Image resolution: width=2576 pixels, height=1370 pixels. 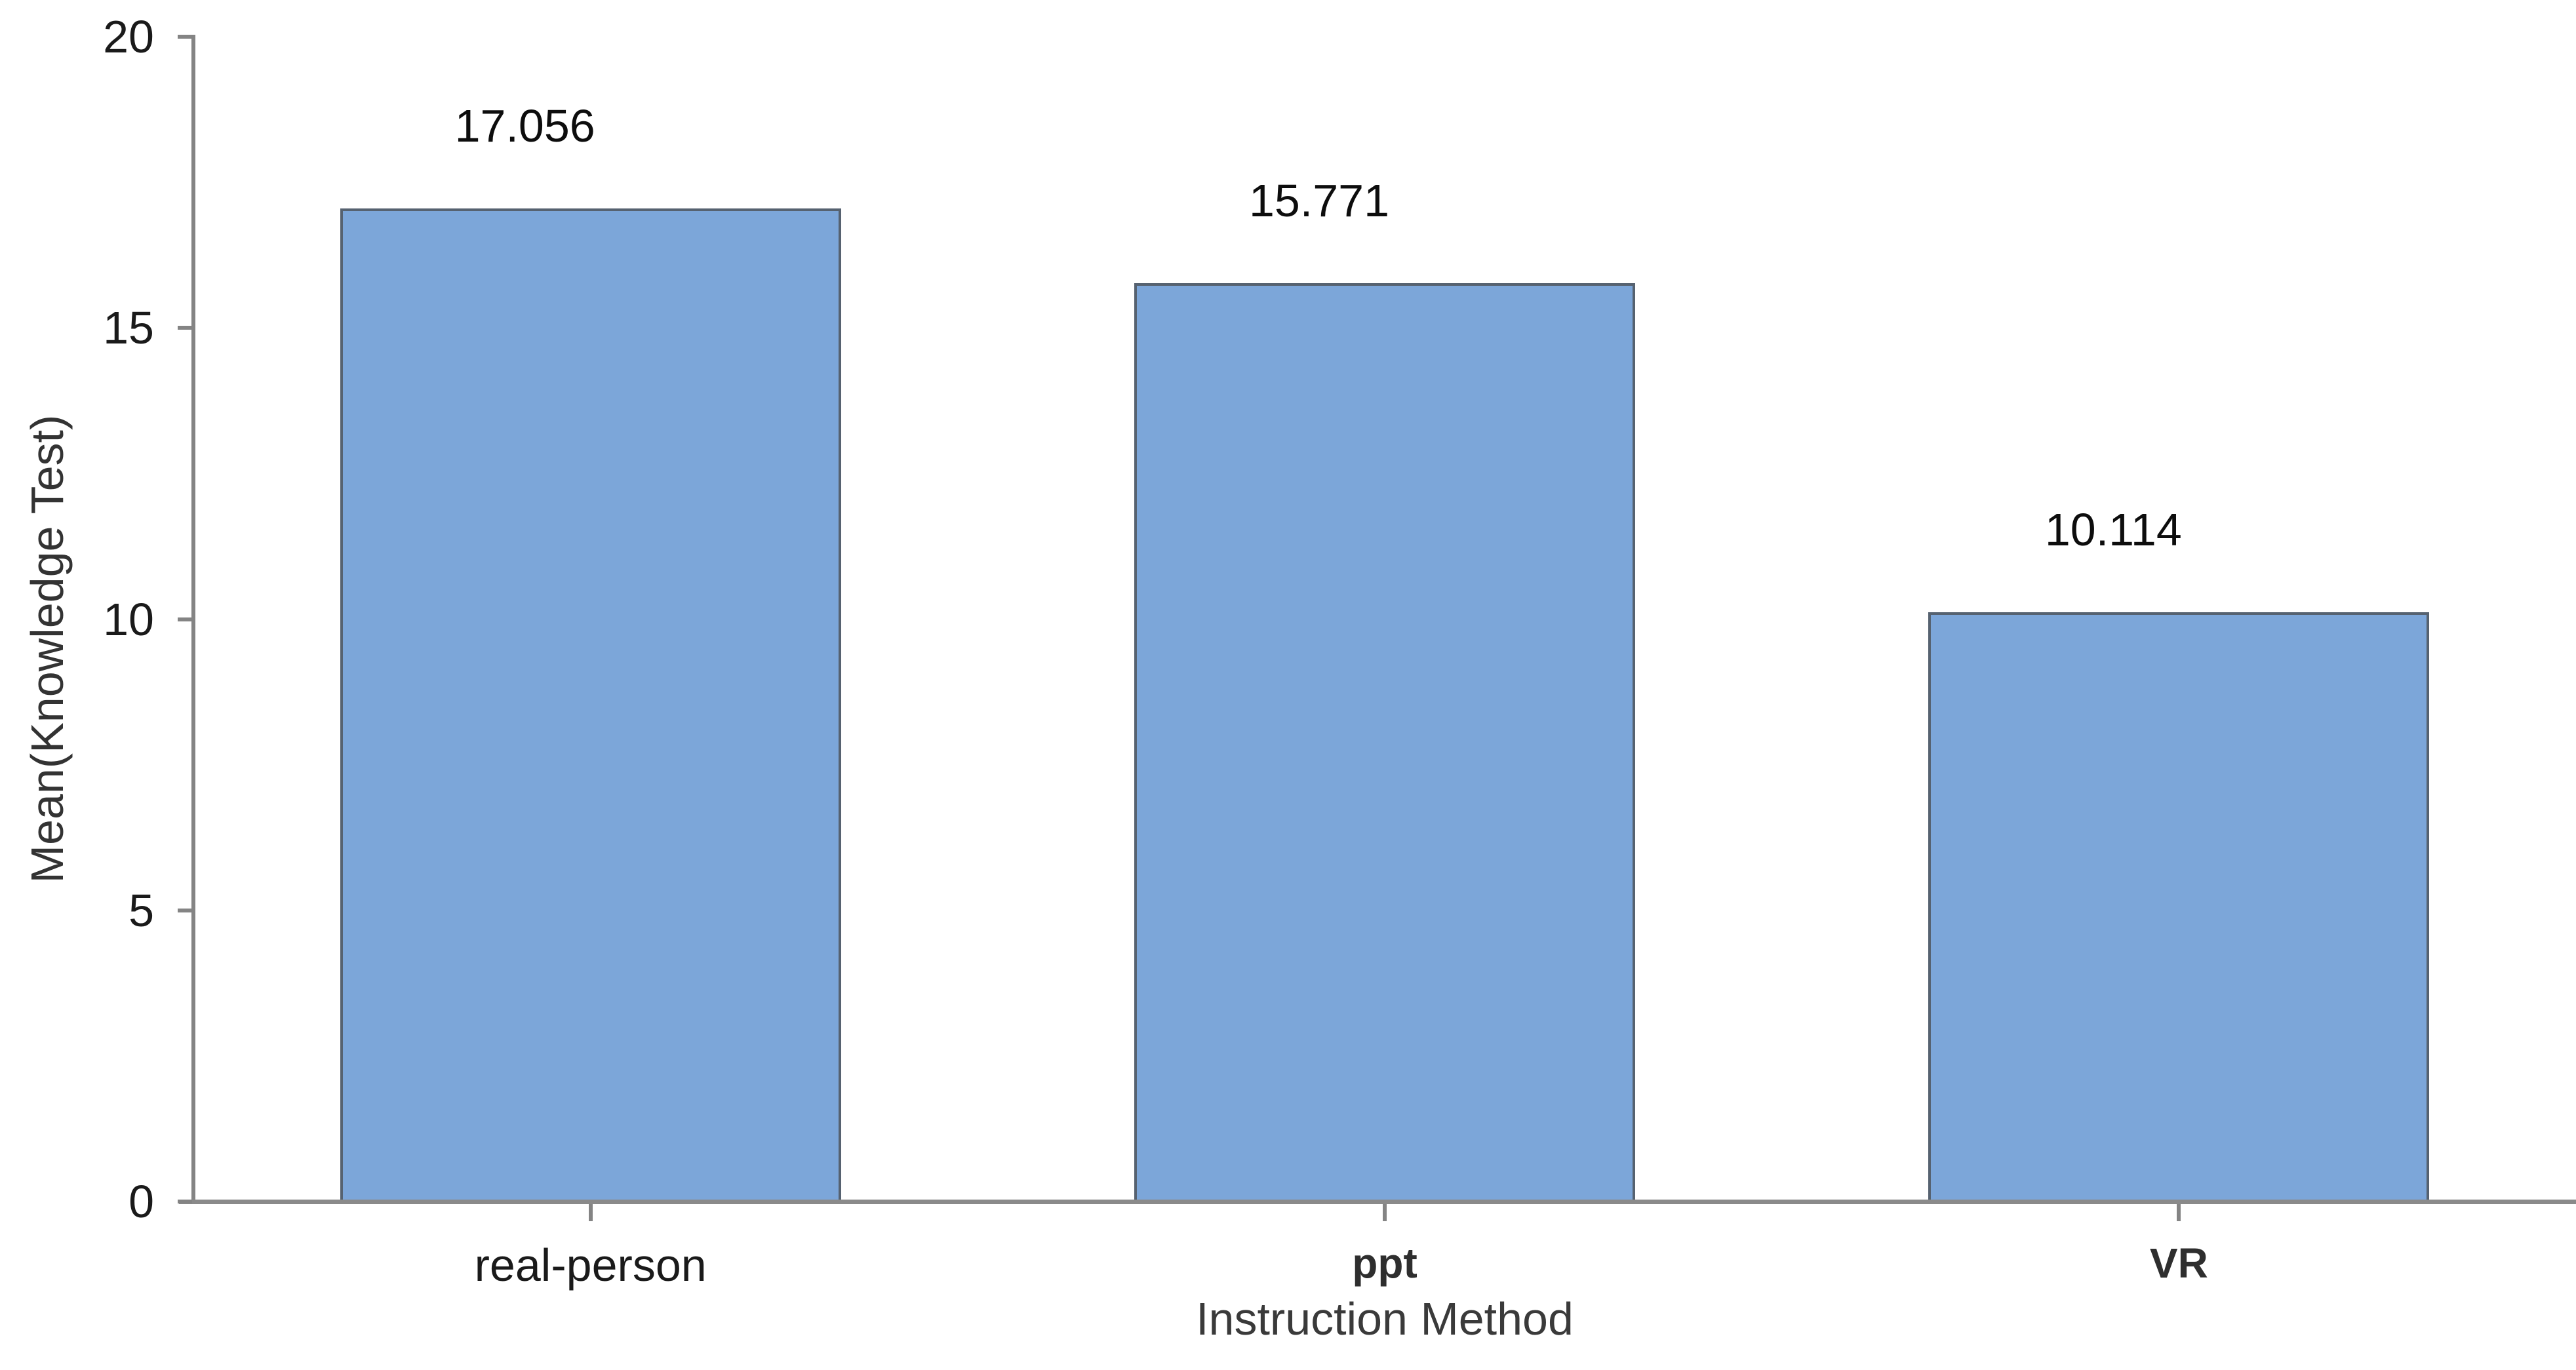 What do you see at coordinates (193, 619) in the screenshot?
I see `y-axis-line` at bounding box center [193, 619].